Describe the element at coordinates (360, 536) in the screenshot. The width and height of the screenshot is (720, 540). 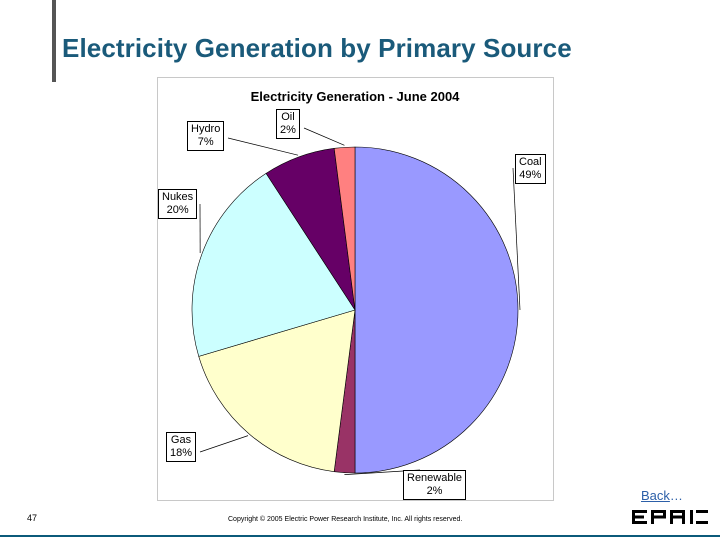
I see `footer-rule` at that location.